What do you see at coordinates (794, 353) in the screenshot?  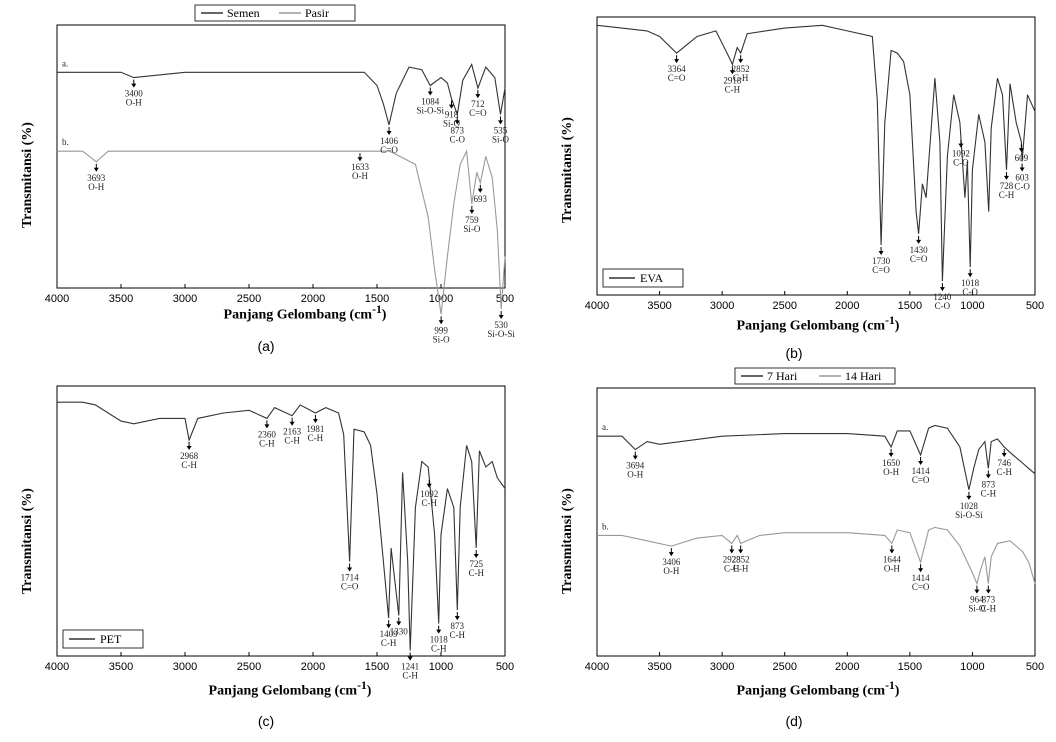 I see `panel-caption: (b)` at bounding box center [794, 353].